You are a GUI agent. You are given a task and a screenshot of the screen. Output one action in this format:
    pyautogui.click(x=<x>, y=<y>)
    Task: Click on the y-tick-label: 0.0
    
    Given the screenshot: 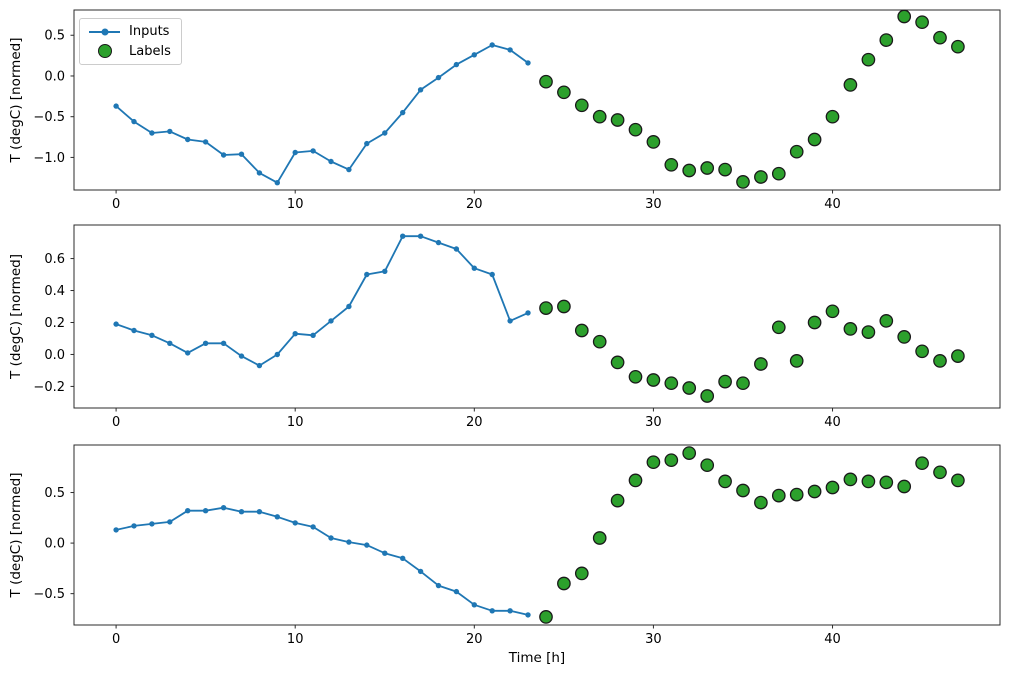 What is the action you would take?
    pyautogui.click(x=54, y=76)
    